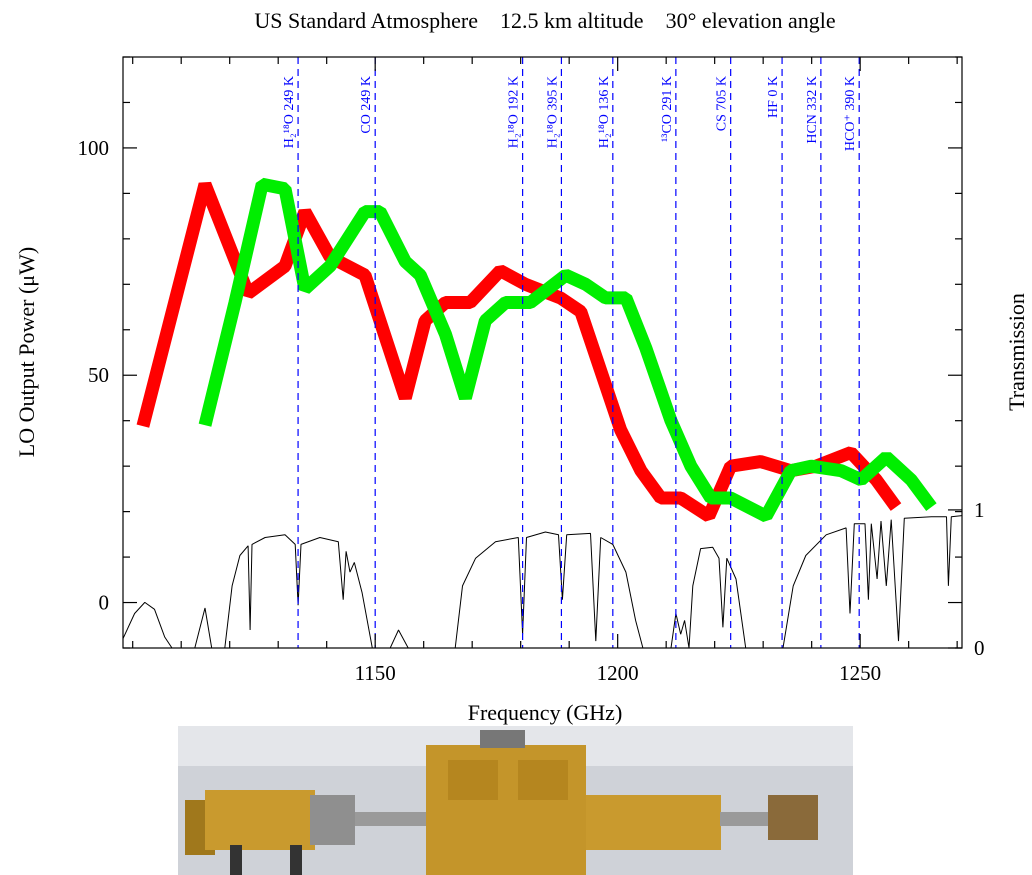  What do you see at coordinates (773, 97) in the screenshot?
I see `species-label: HF 0 K` at bounding box center [773, 97].